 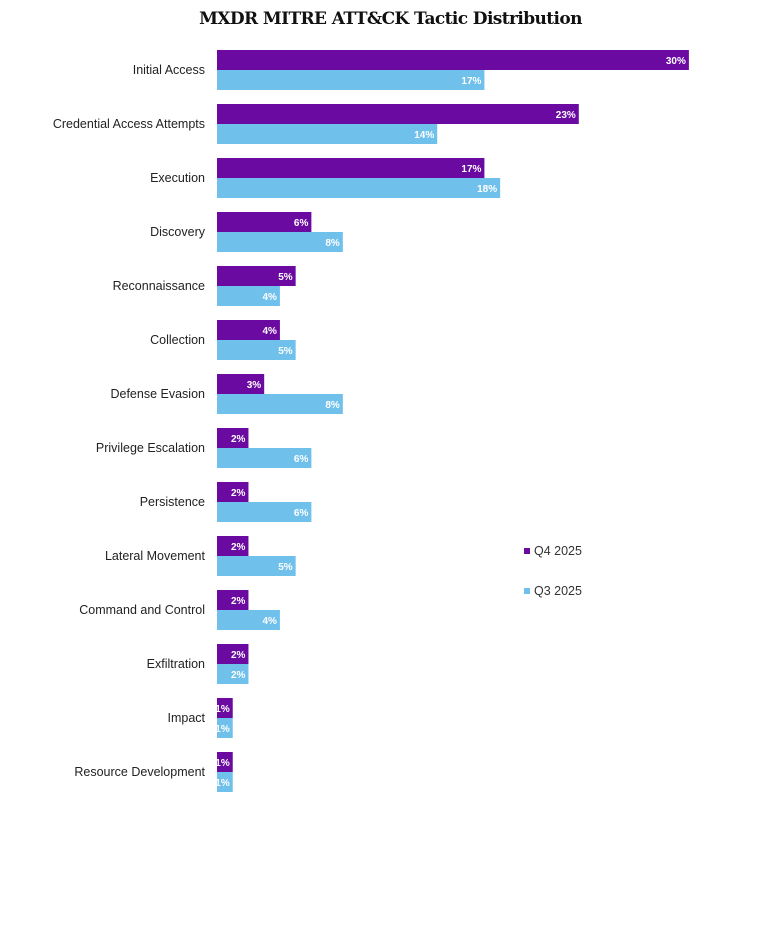 I want to click on category-label-collection: Collection, so click(x=177, y=340).